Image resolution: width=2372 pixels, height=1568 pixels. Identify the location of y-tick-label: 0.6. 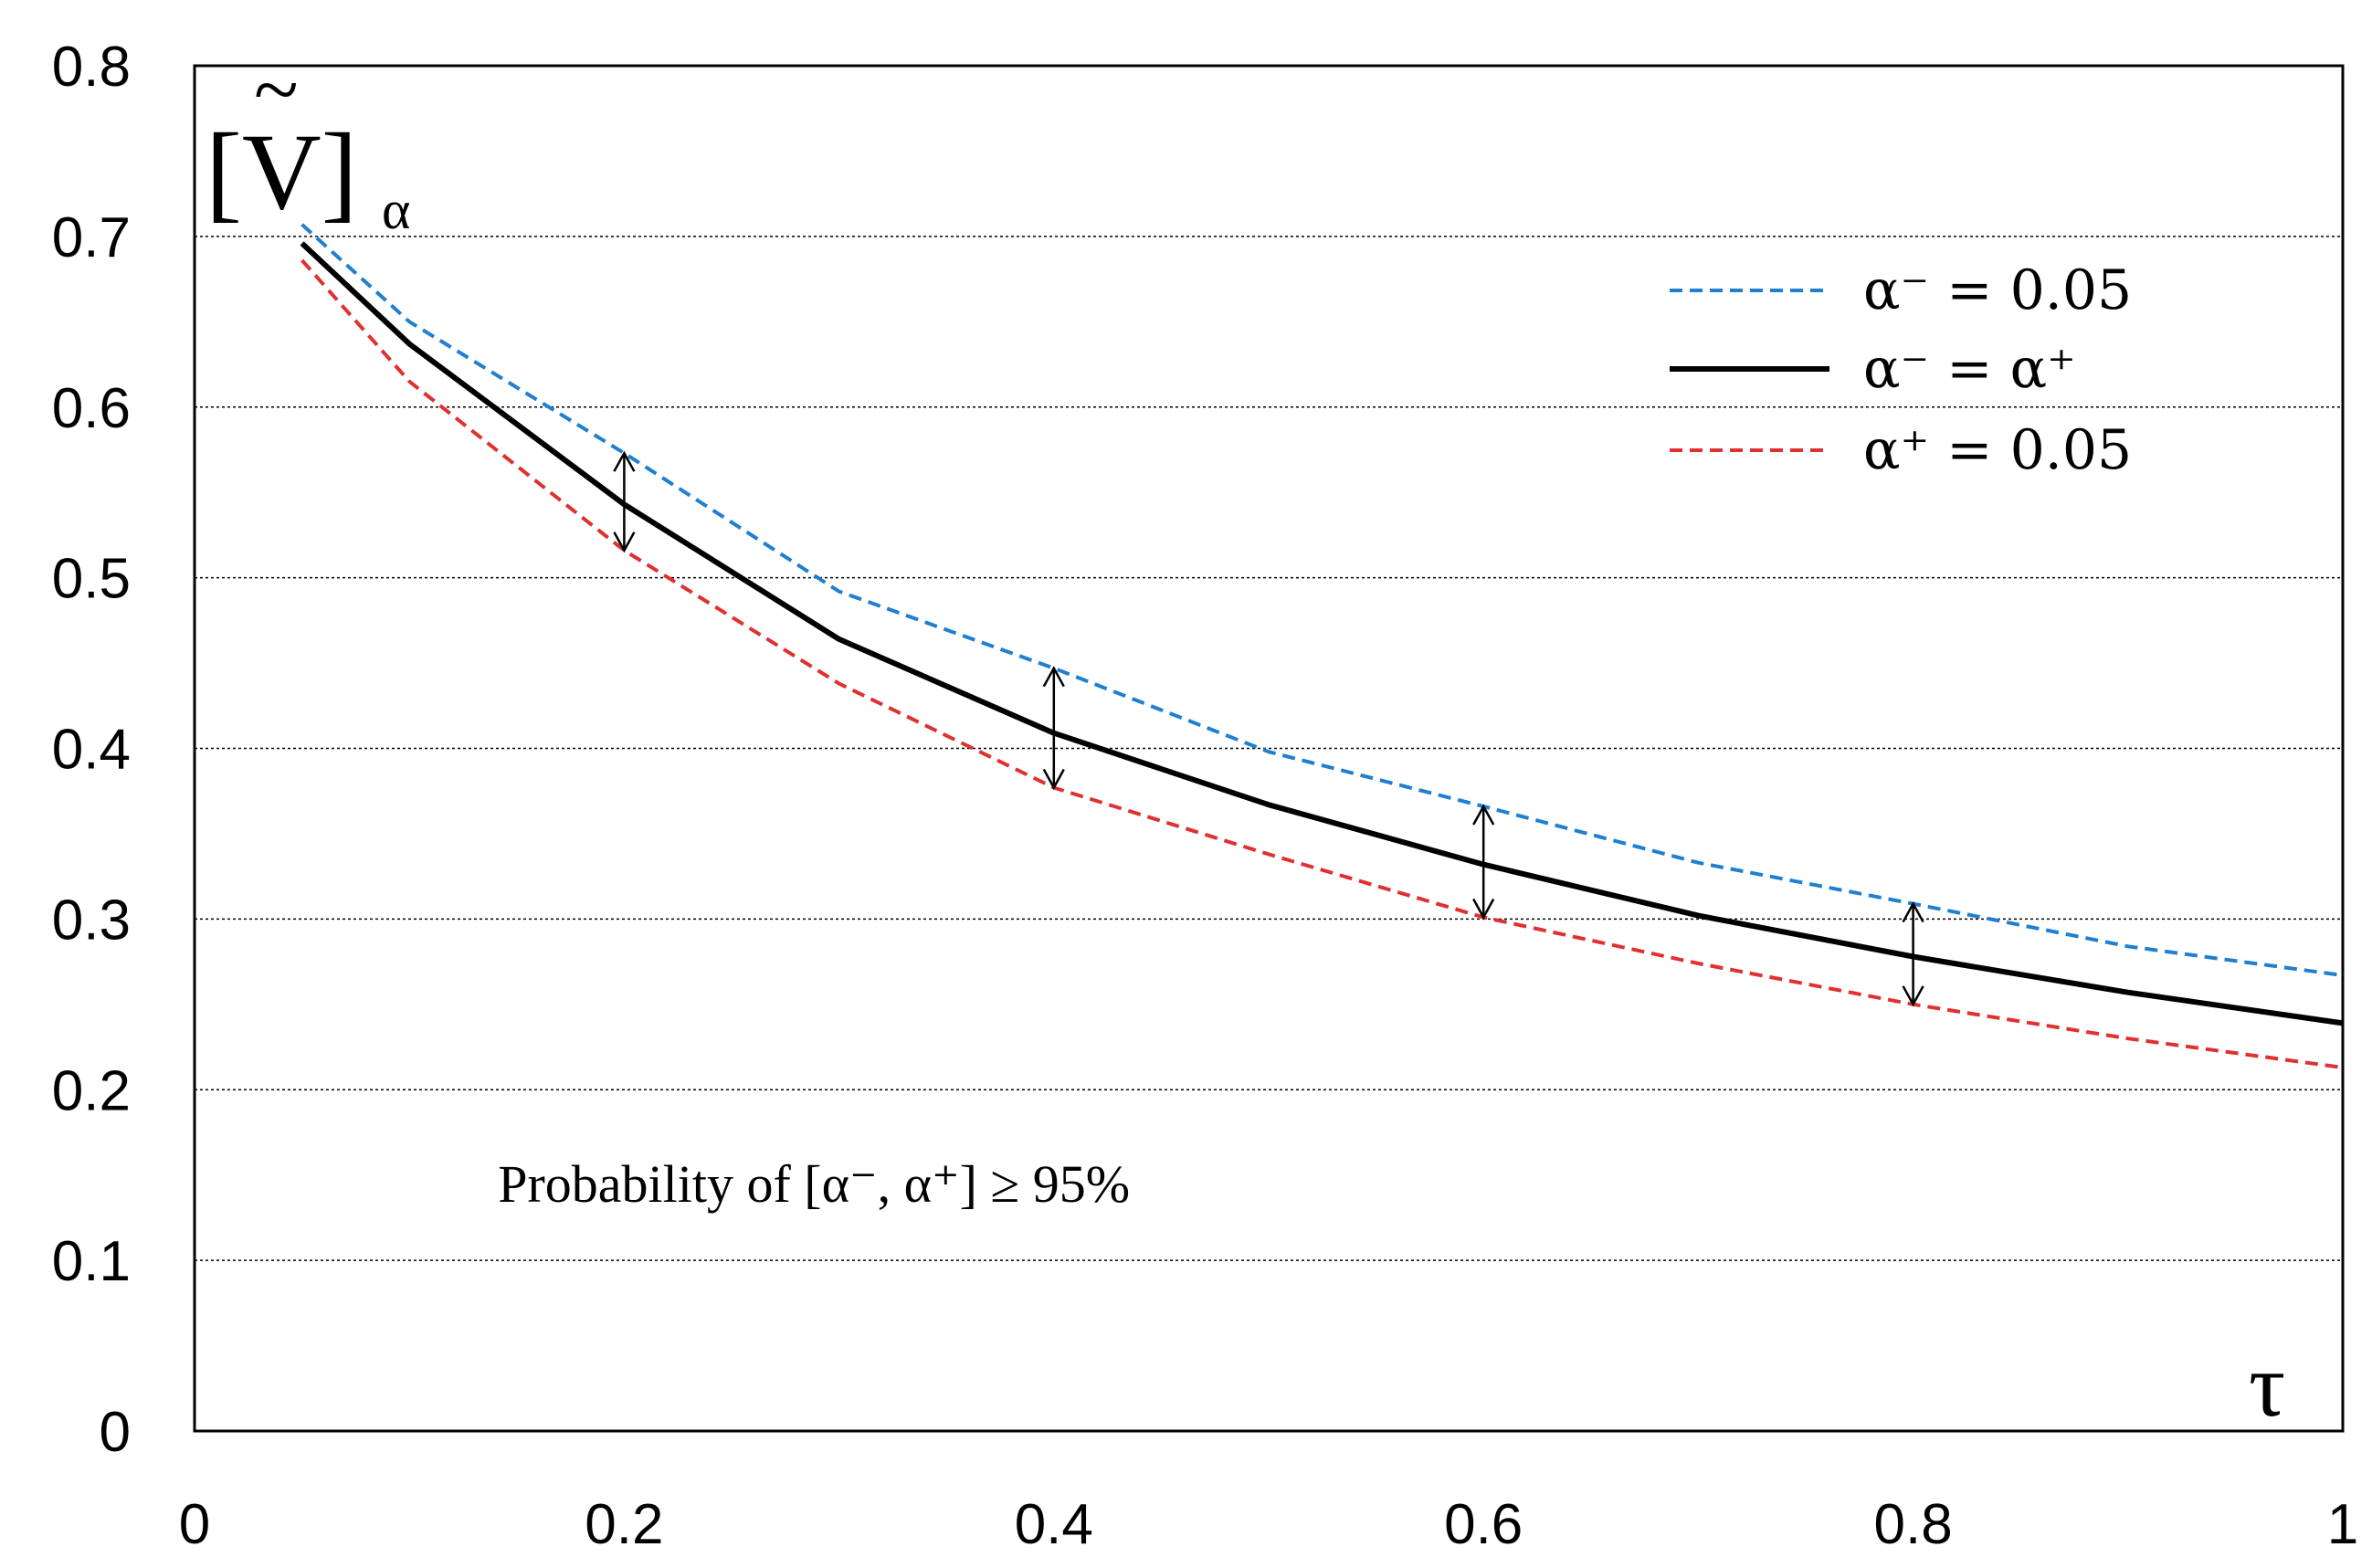
(91, 408).